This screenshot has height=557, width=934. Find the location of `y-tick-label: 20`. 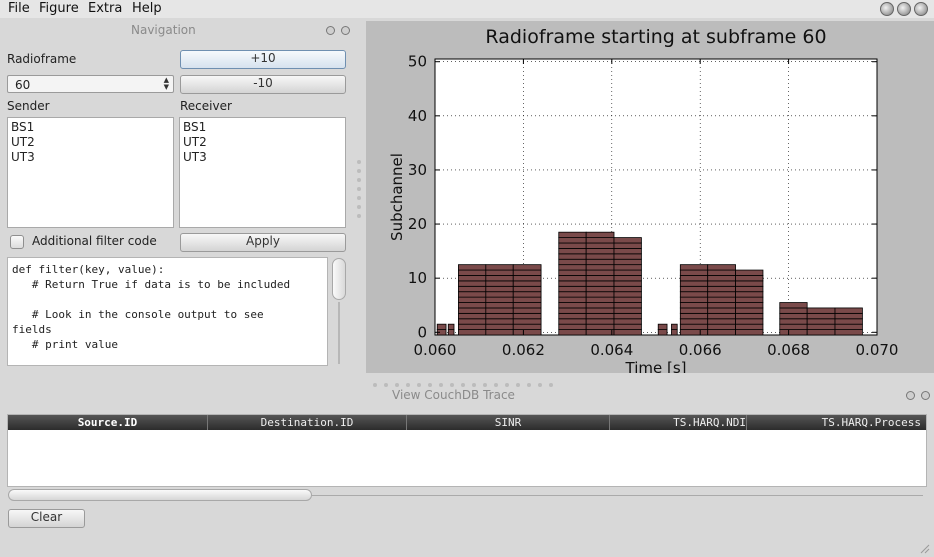

y-tick-label: 20 is located at coordinates (417, 224).